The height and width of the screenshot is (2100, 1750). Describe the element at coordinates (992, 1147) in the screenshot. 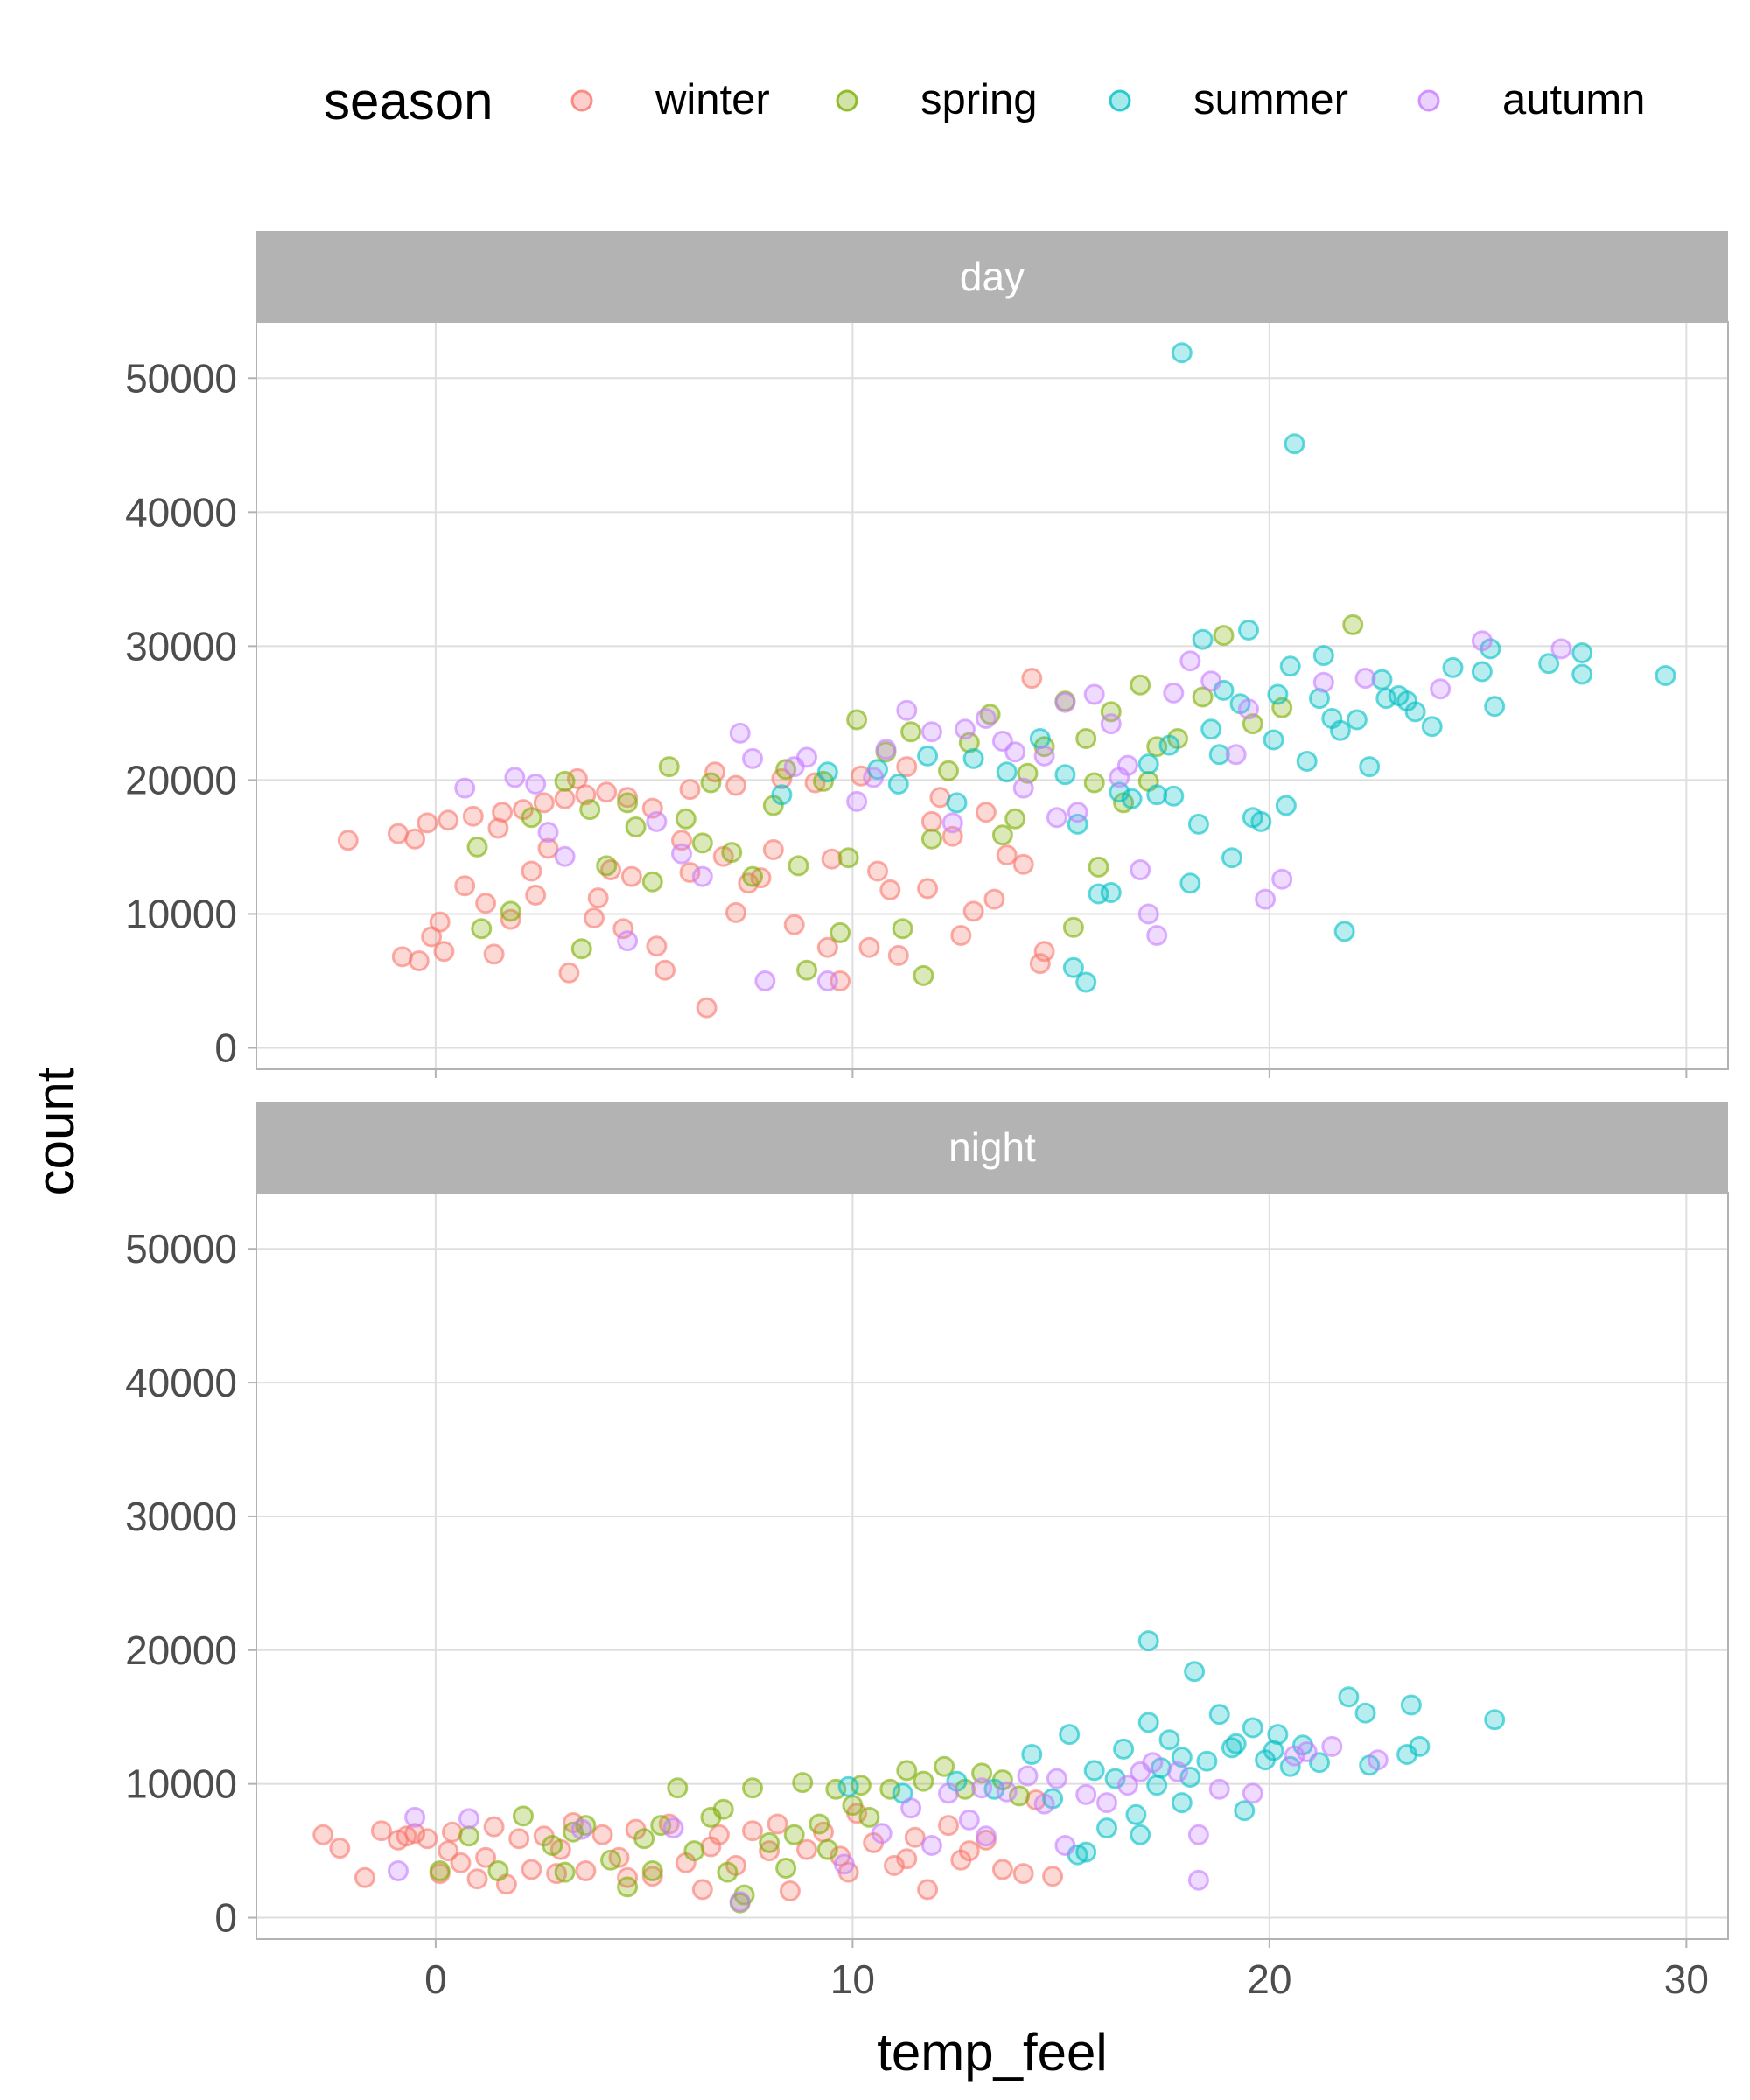

I see `facet-strip-label: night` at that location.